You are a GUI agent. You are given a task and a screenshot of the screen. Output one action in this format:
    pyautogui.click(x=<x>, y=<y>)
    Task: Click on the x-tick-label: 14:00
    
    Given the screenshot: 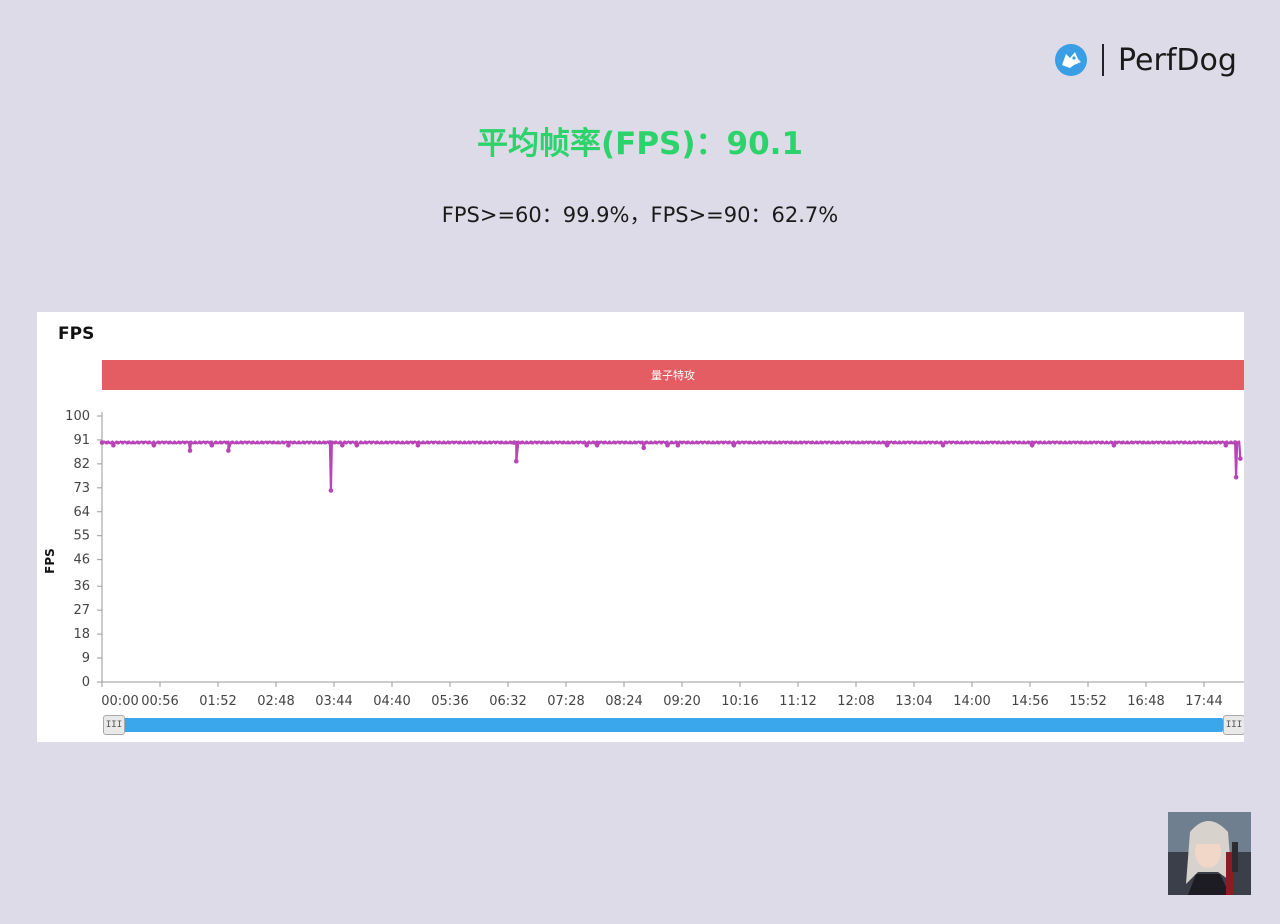 What is the action you would take?
    pyautogui.click(x=971, y=701)
    